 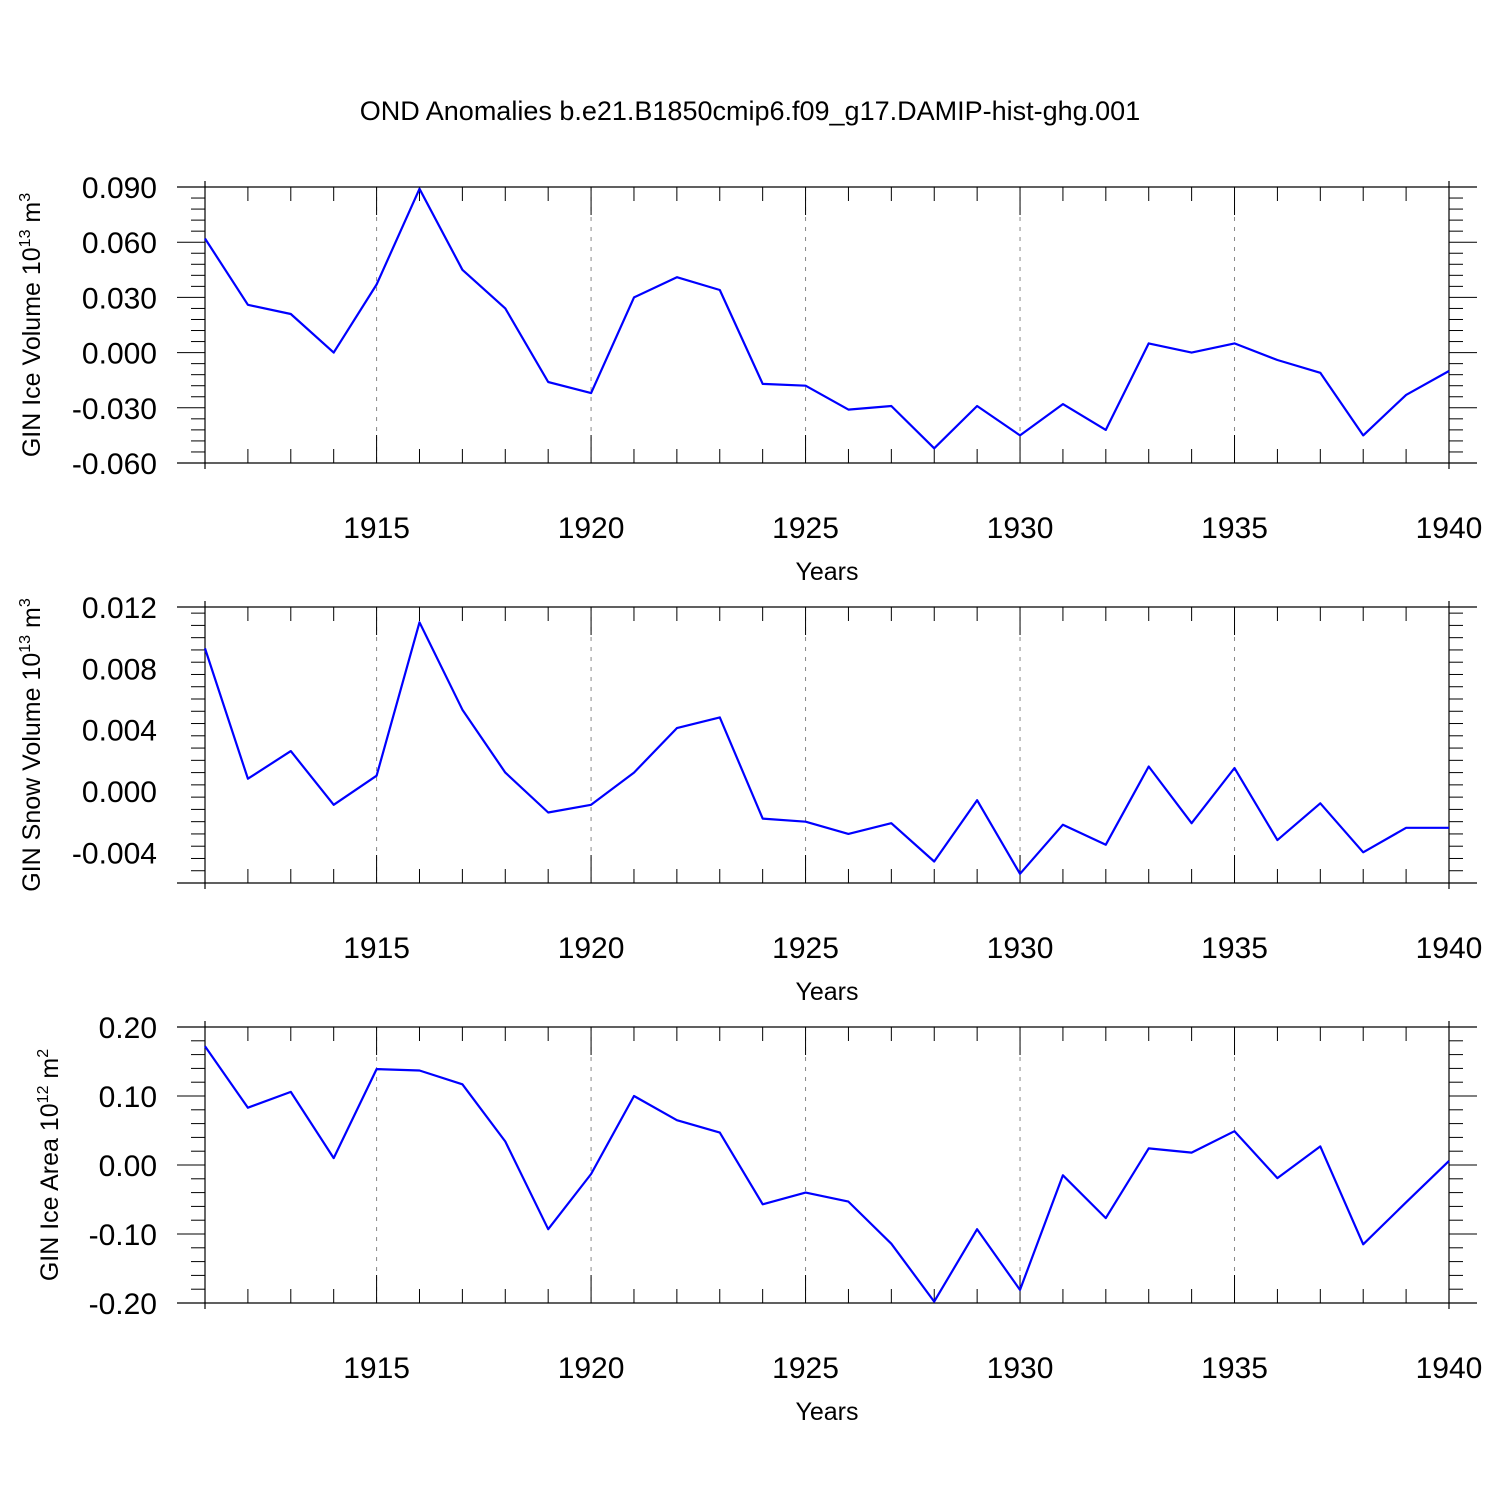 What do you see at coordinates (43, 1094) in the screenshot?
I see `y-axis-label-superscript: 12` at bounding box center [43, 1094].